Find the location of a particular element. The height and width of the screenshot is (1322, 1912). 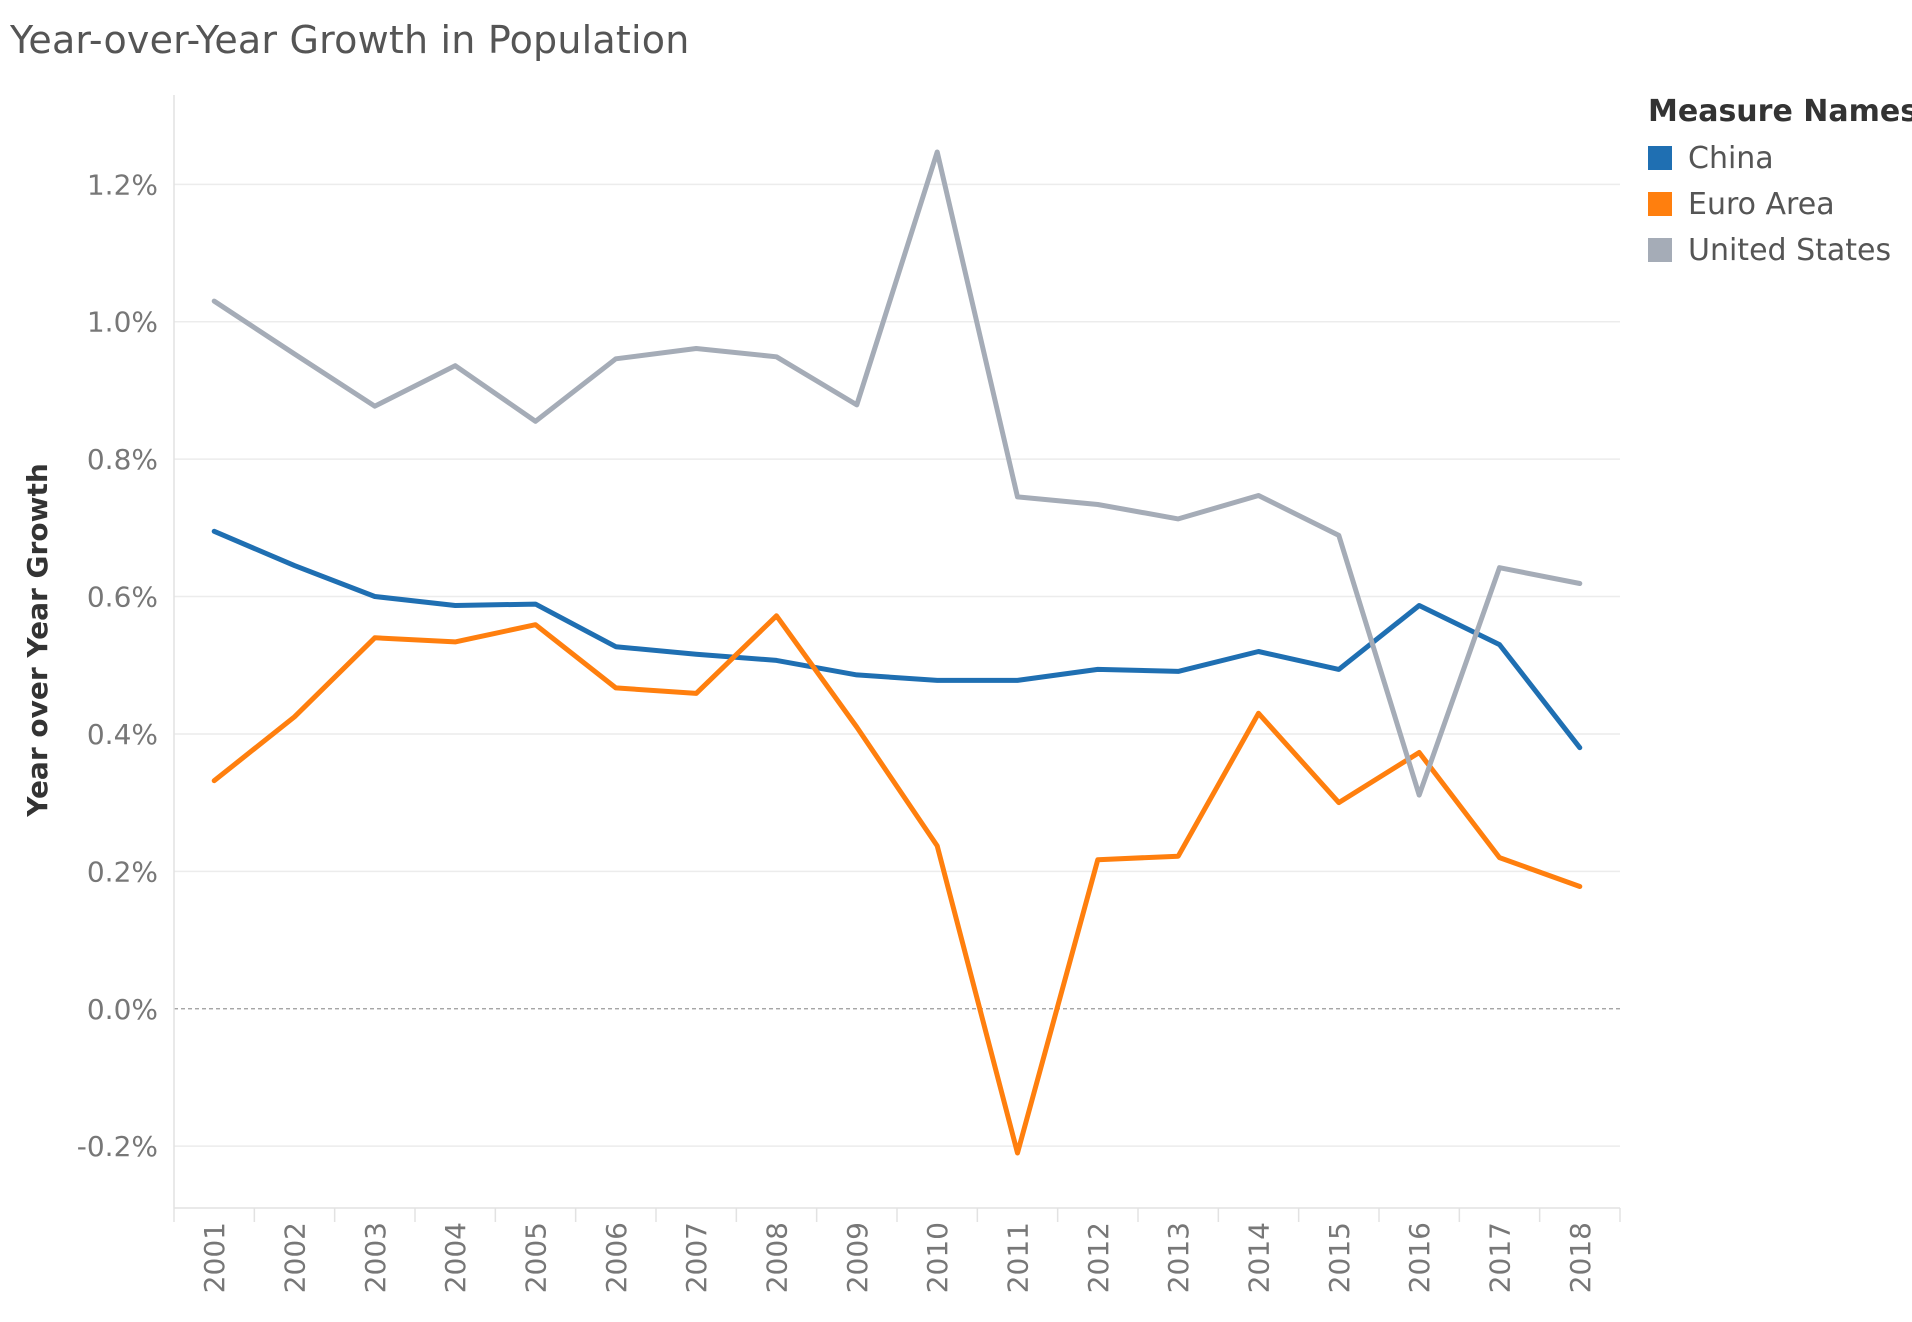

series-line-china is located at coordinates (897, 639).